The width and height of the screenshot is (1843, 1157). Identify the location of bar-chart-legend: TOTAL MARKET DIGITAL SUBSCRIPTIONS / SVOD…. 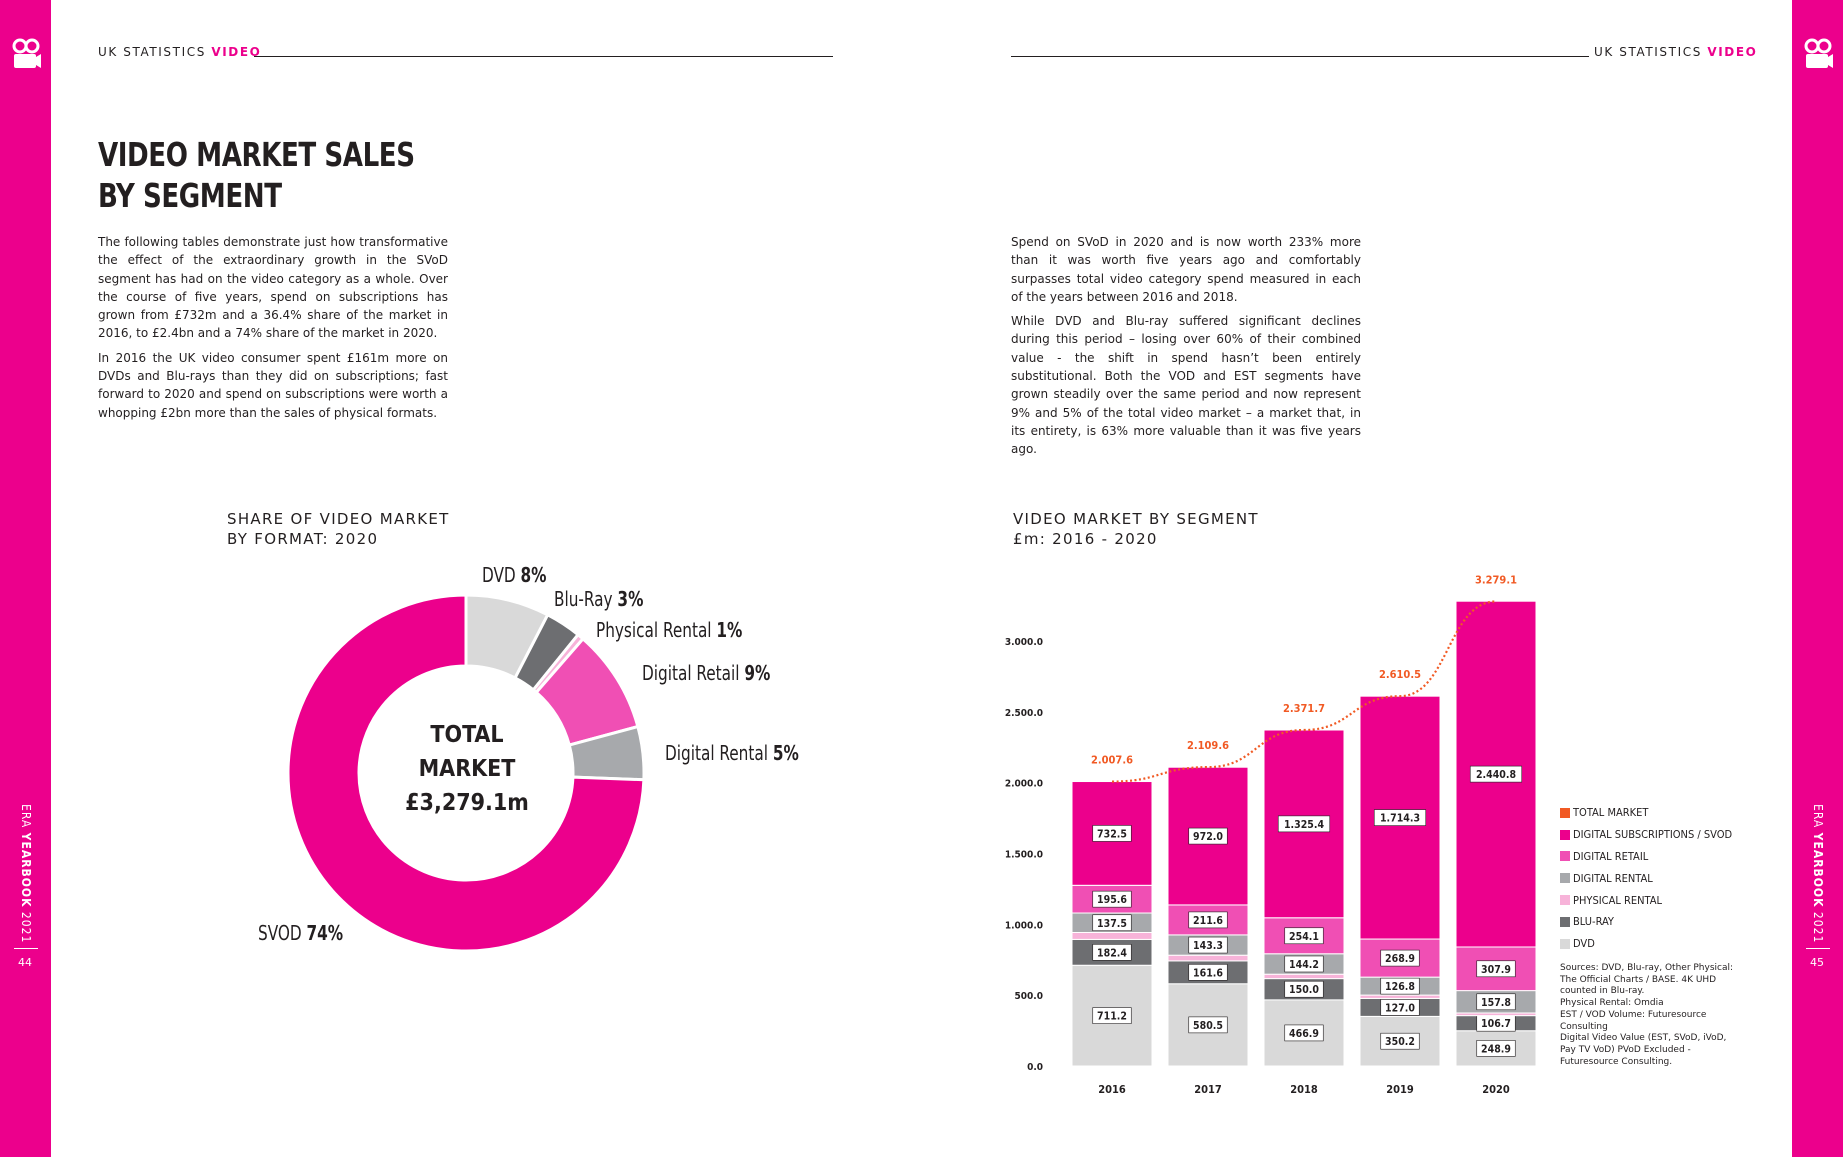
(1646, 878).